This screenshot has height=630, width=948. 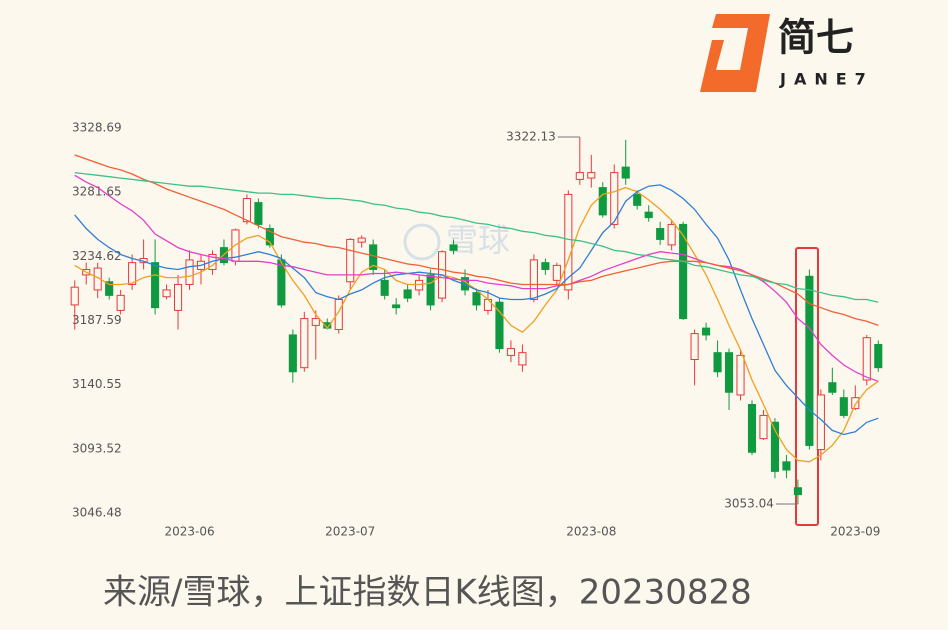 What do you see at coordinates (97, 256) in the screenshot?
I see `y-tick-label: 3234.62` at bounding box center [97, 256].